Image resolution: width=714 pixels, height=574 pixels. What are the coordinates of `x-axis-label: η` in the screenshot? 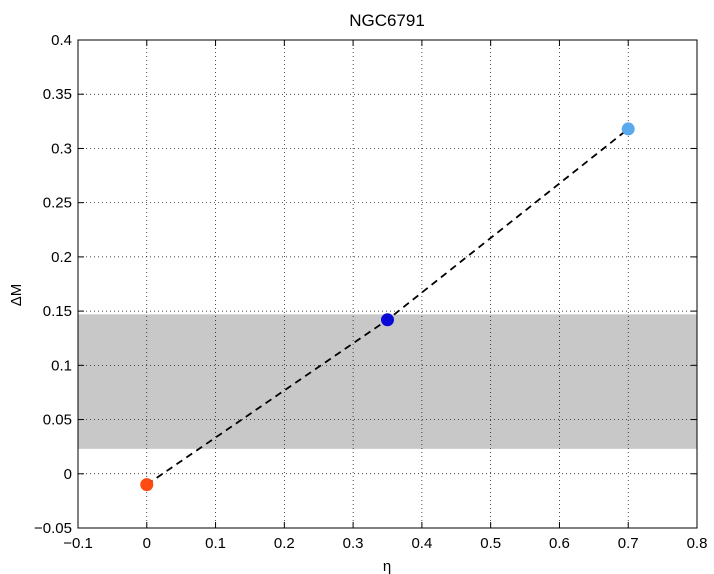 It's located at (387, 566).